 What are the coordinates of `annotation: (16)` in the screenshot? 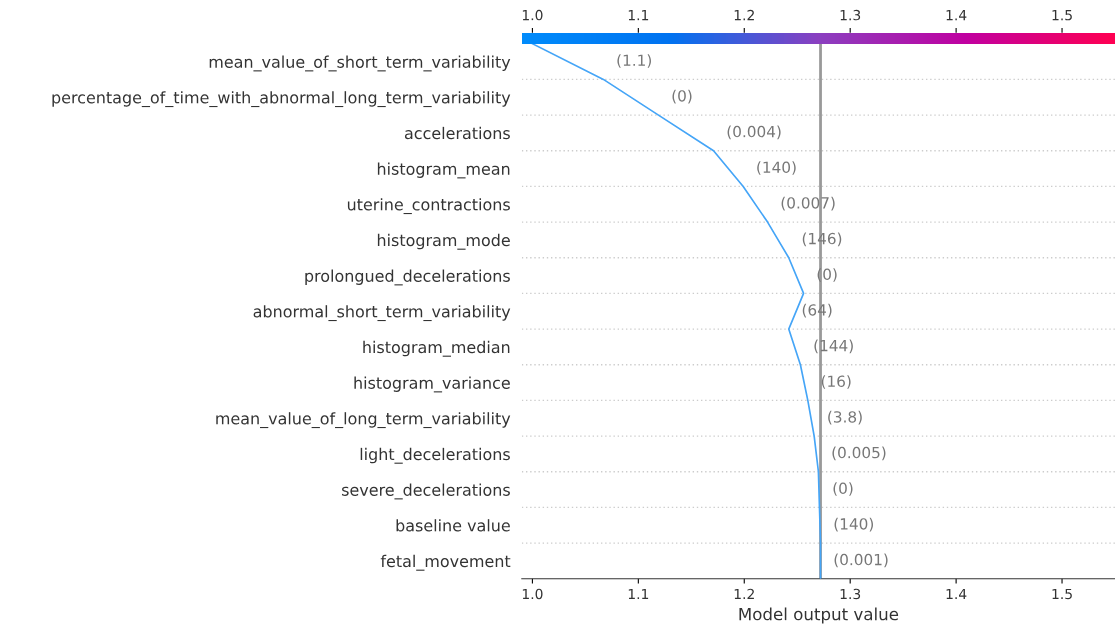 It's located at (836, 382).